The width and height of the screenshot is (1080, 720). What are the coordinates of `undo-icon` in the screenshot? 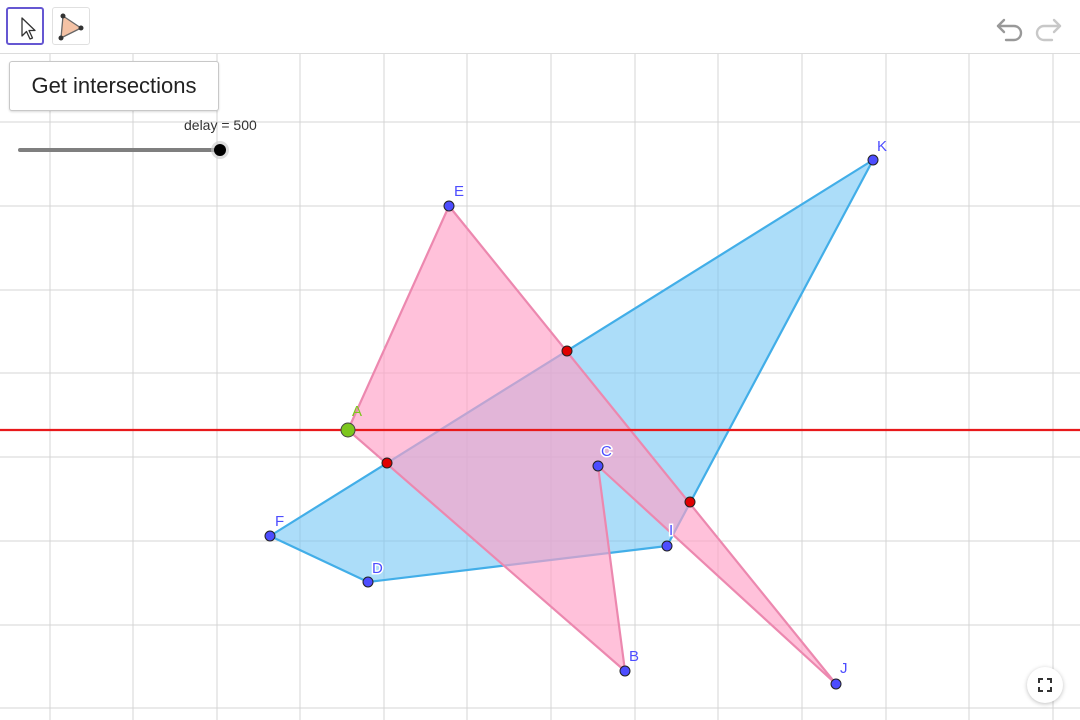 It's located at (1010, 28).